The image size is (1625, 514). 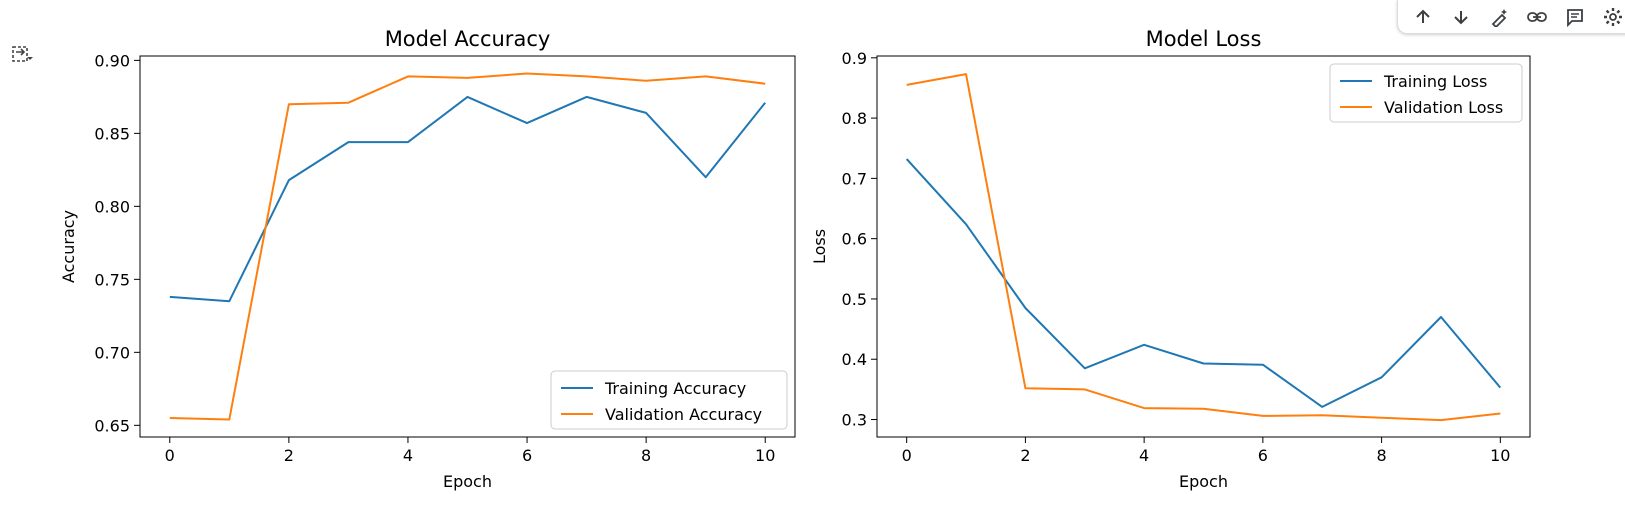 What do you see at coordinates (112, 133) in the screenshot?
I see `y-tick-label: 0.85` at bounding box center [112, 133].